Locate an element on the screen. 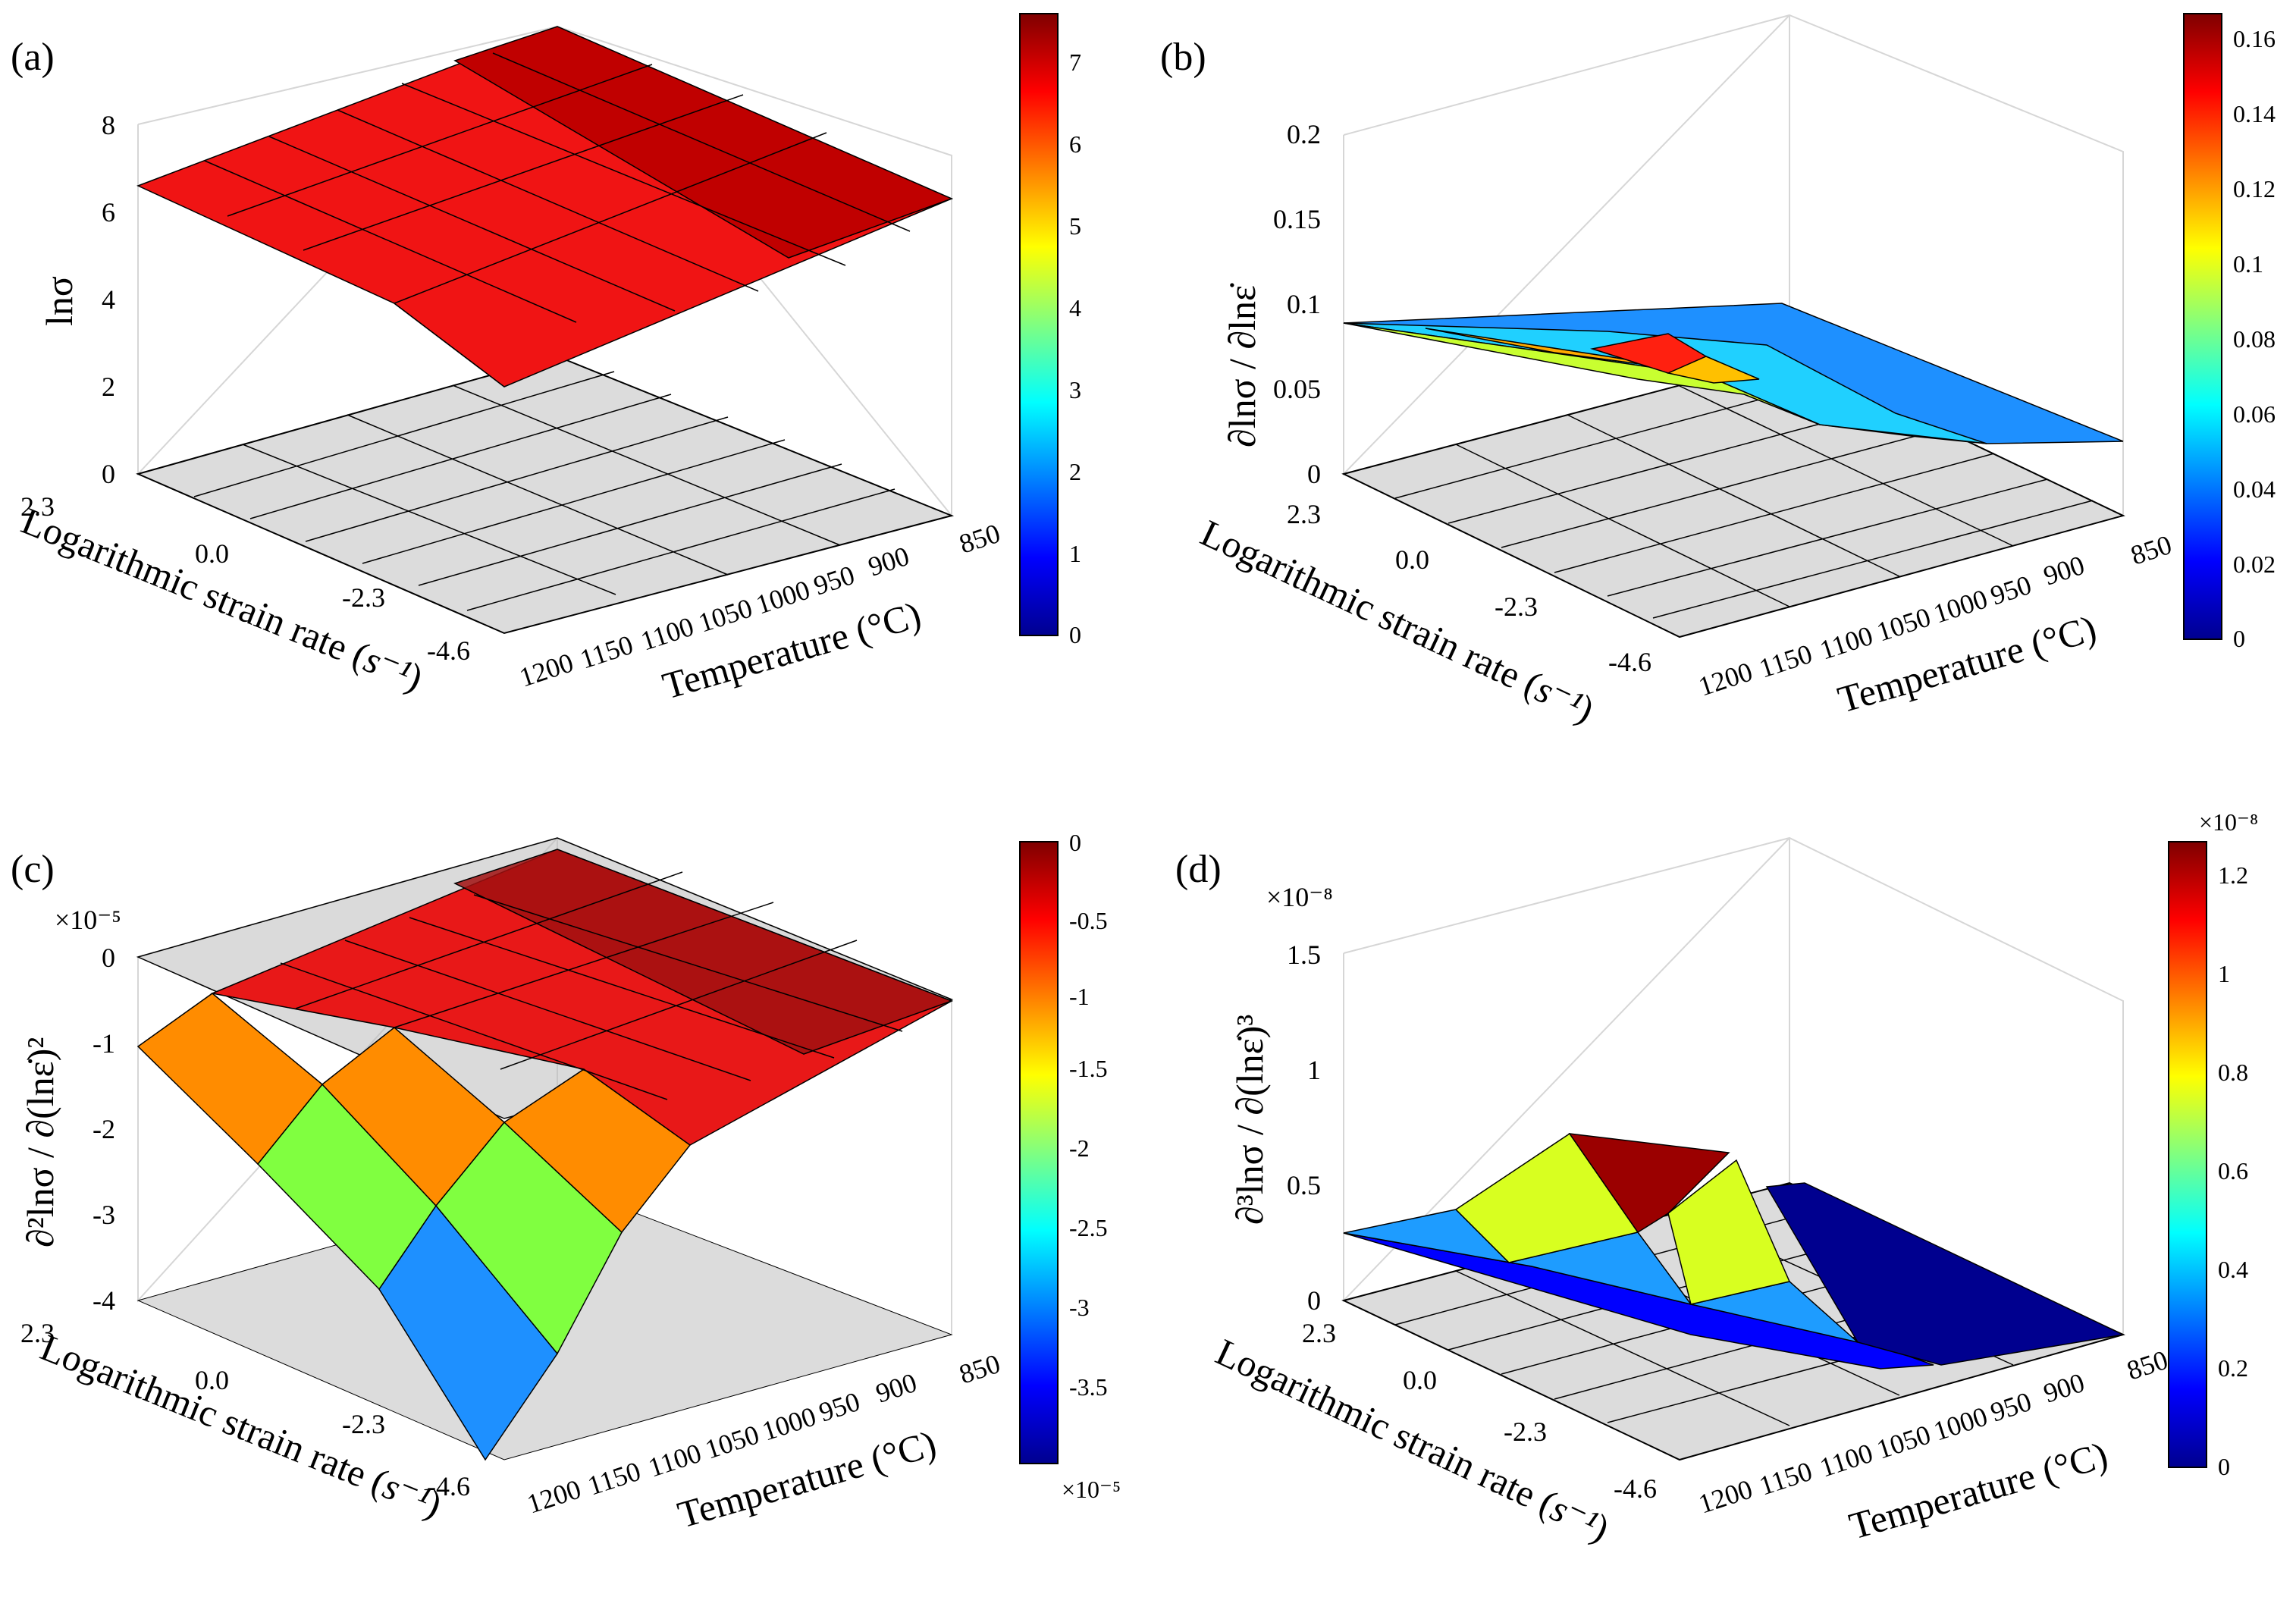 The height and width of the screenshot is (1597, 2296). colorbar-tick: -3.5 is located at coordinates (1088, 1387).